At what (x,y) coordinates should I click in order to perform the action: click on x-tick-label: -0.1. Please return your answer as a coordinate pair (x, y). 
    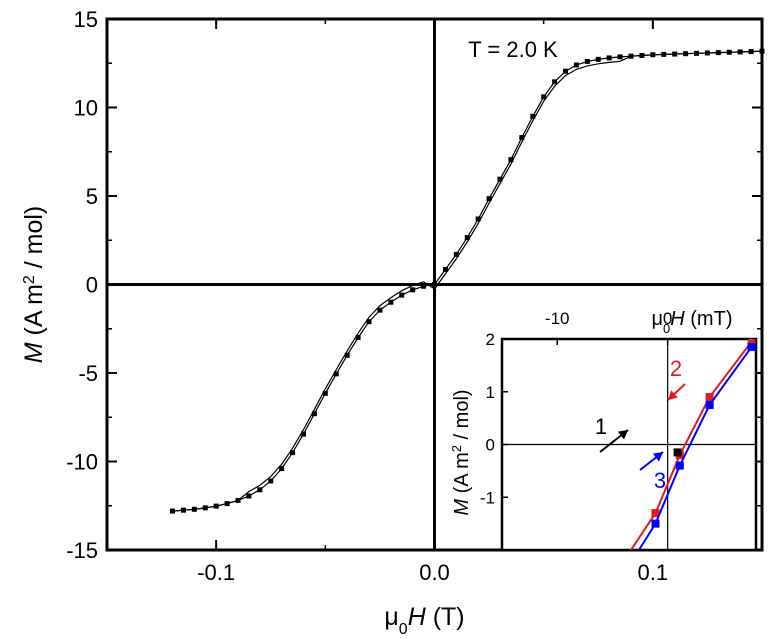
    Looking at the image, I should click on (216, 572).